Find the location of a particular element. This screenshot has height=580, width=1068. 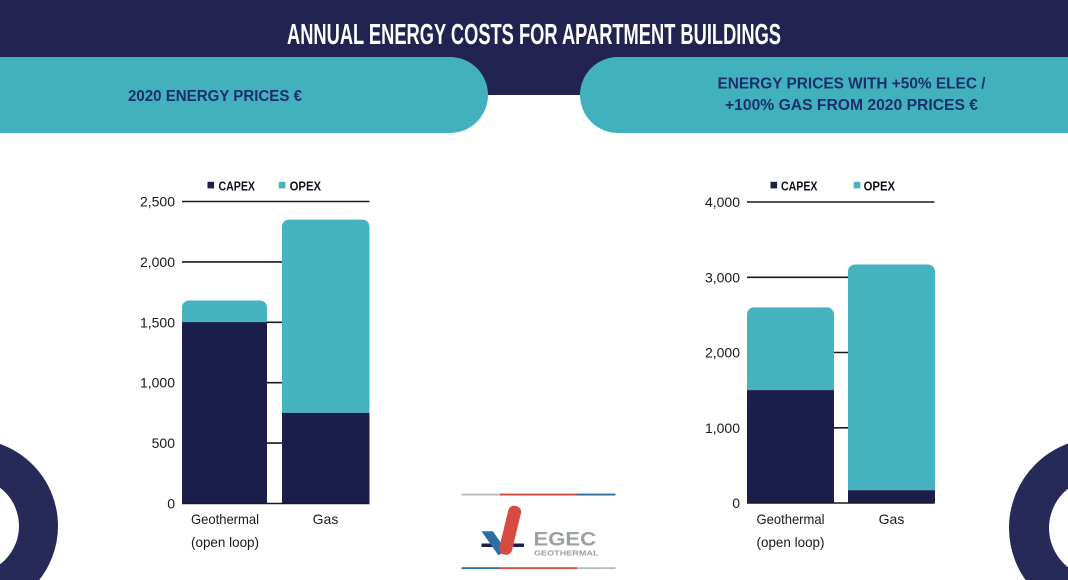

svg-text: 2,500 is located at coordinates (157, 202).